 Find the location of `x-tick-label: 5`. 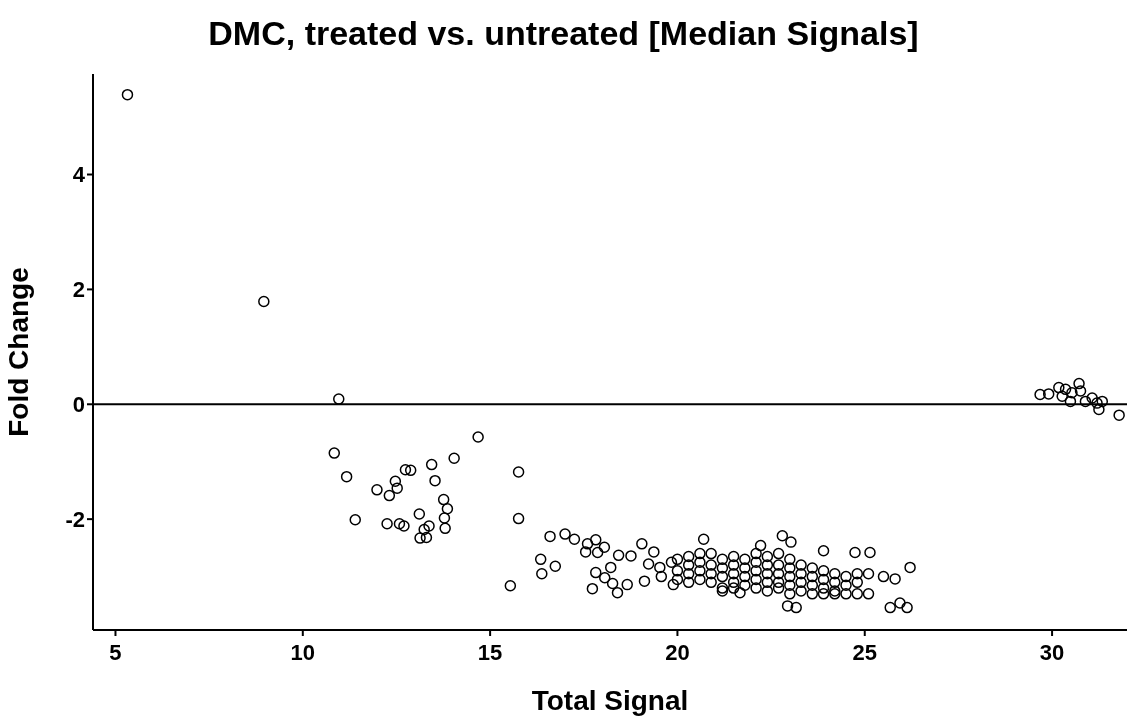

x-tick-label: 5 is located at coordinates (115, 652).